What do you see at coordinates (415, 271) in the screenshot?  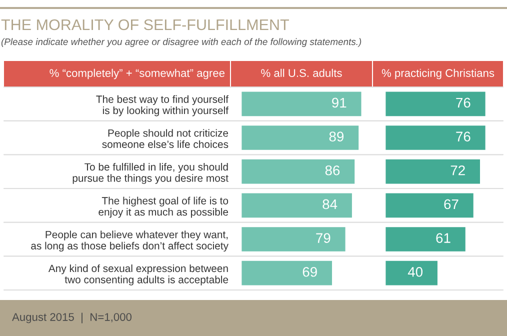 I see `data-label: 40` at bounding box center [415, 271].